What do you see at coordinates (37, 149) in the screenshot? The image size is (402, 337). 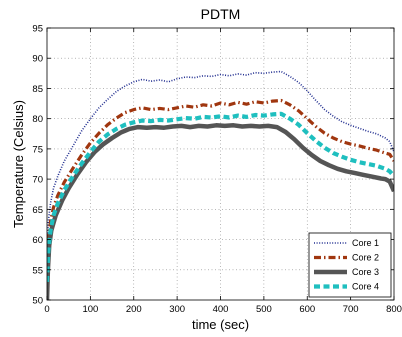 I see `y-tick-label: 75` at bounding box center [37, 149].